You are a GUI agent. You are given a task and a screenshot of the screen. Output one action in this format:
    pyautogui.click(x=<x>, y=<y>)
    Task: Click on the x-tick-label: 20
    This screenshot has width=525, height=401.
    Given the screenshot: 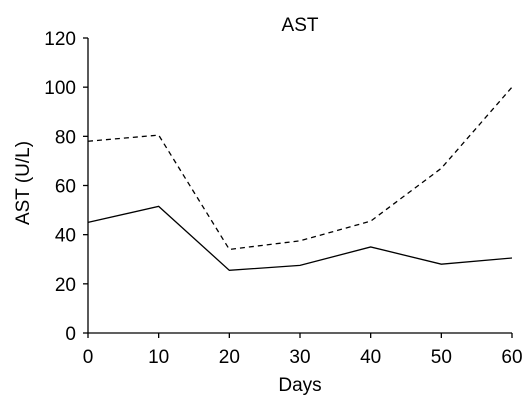 What is the action you would take?
    pyautogui.click(x=229, y=357)
    